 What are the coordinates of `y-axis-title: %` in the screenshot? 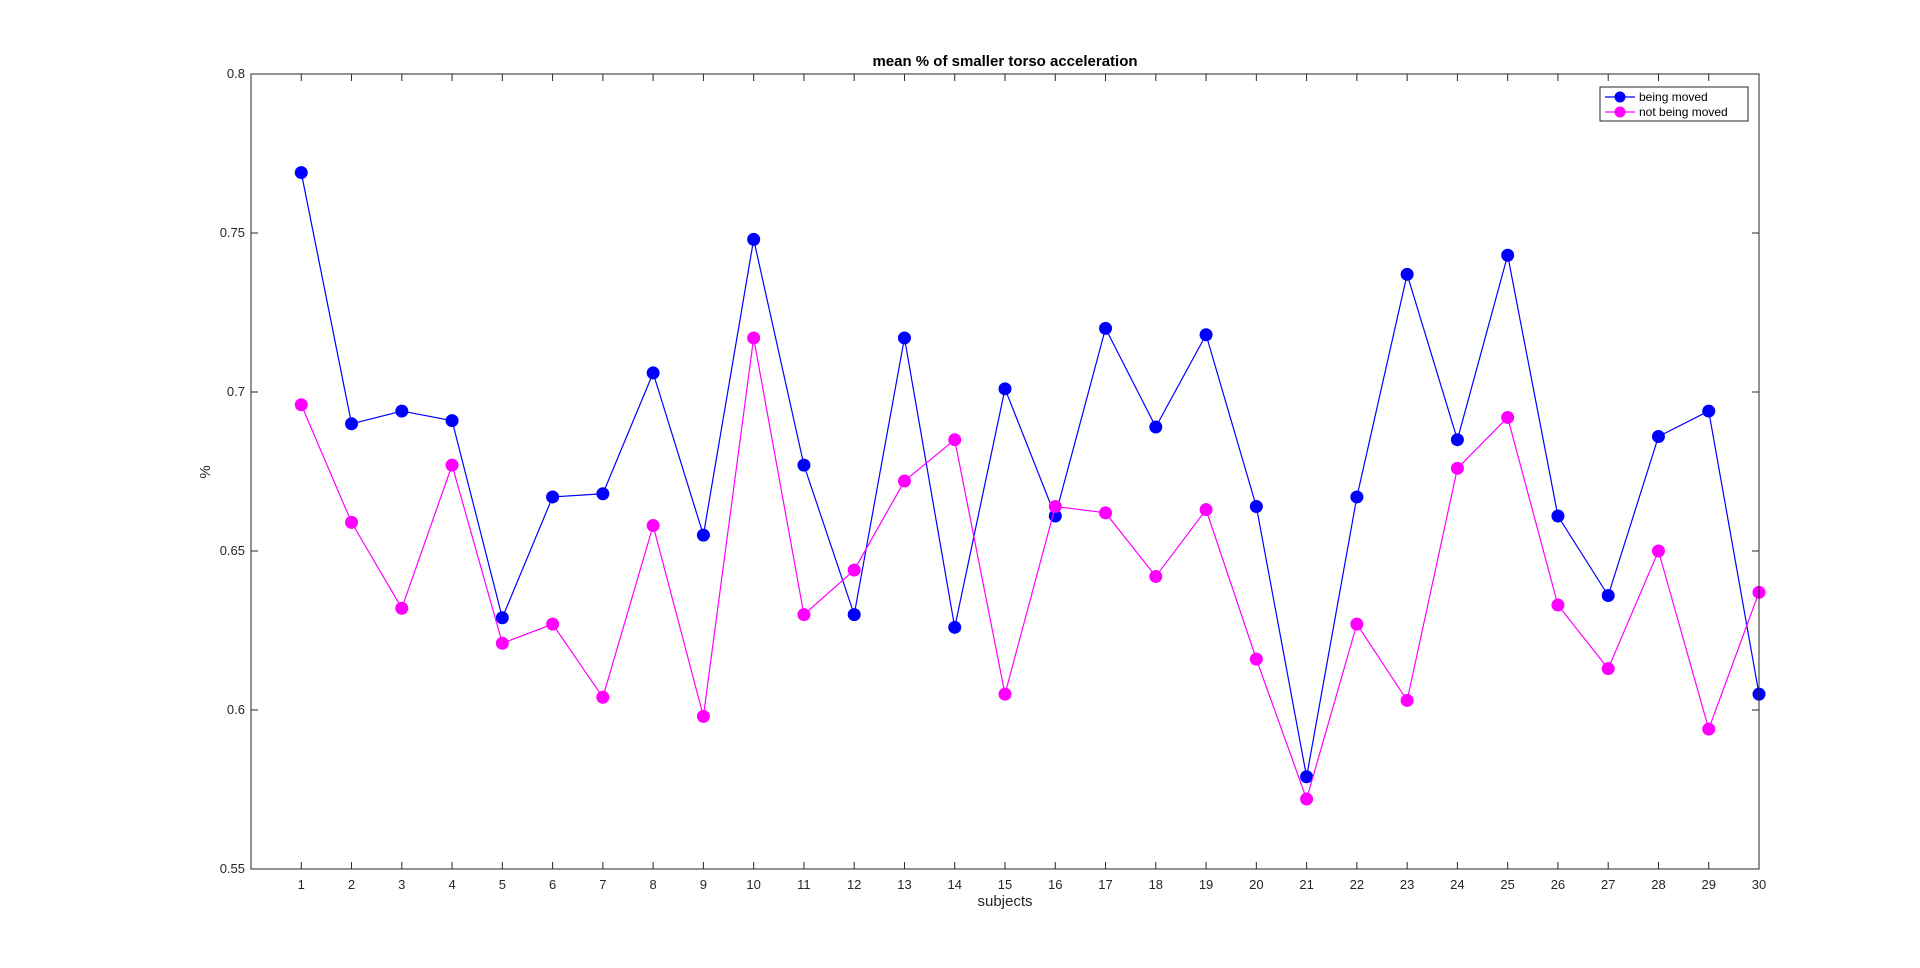 It's located at (205, 471).